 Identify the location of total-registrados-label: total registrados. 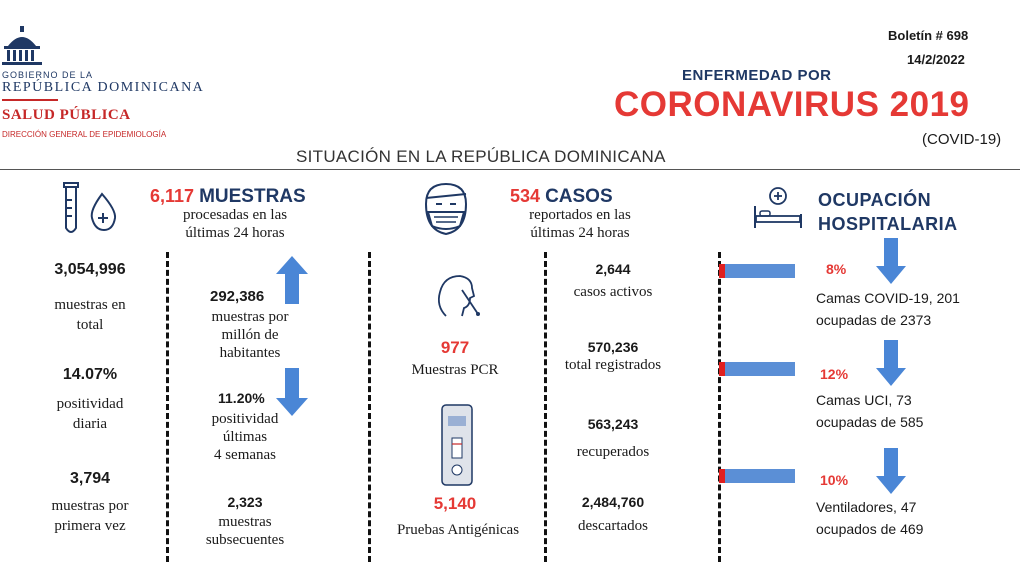
(613, 365).